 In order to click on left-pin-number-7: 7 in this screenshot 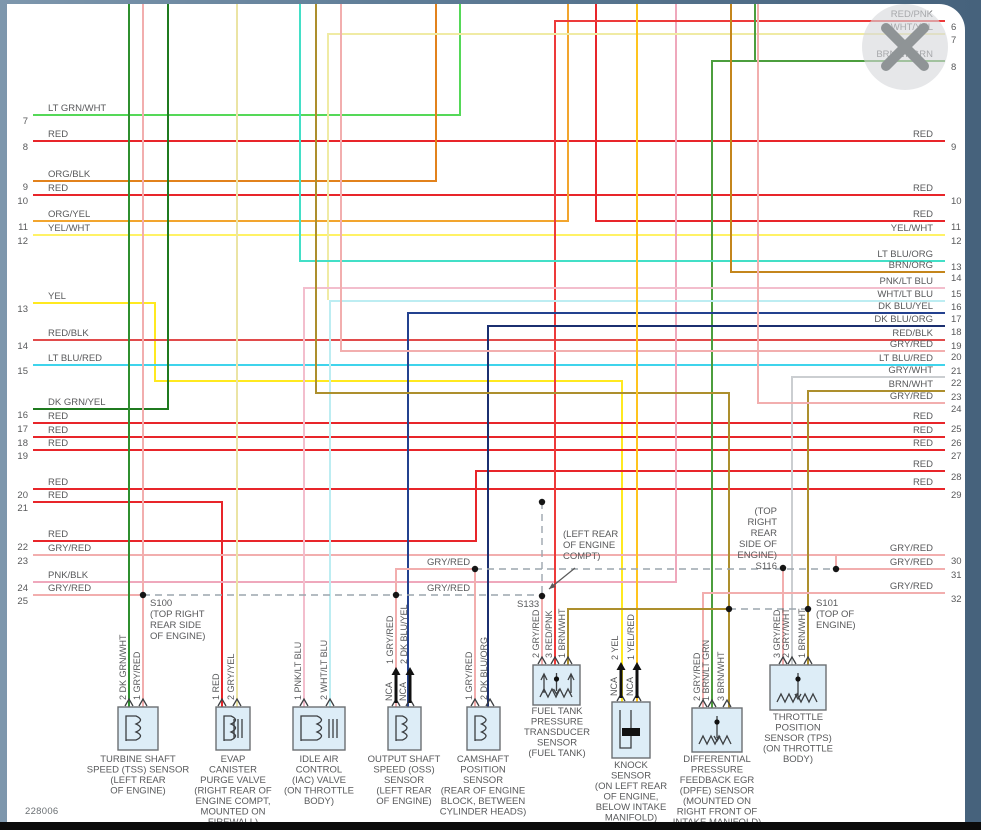, I will do `click(25, 121)`.